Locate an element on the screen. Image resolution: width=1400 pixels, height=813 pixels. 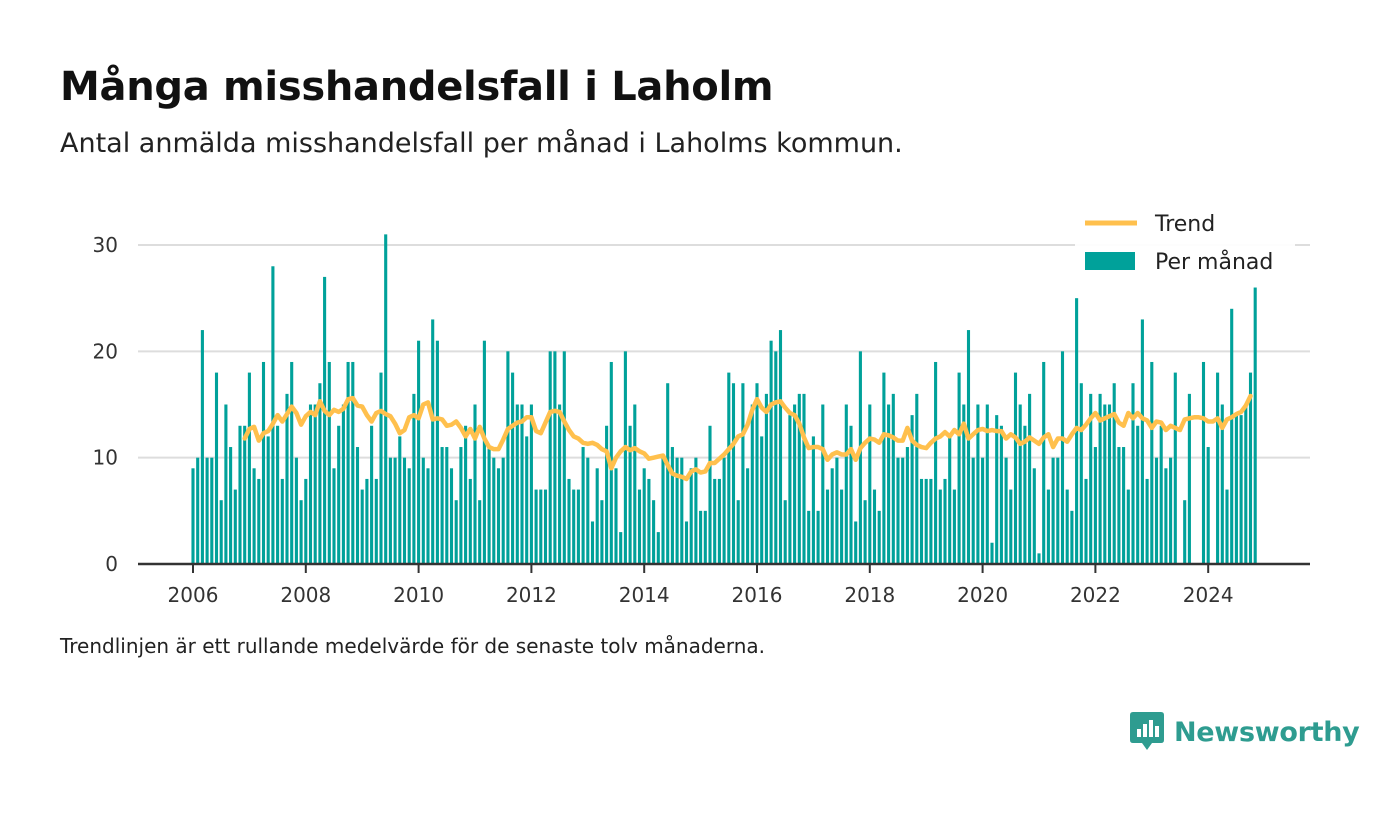
newsworthy-logo-icon is located at coordinates (1147, 731).